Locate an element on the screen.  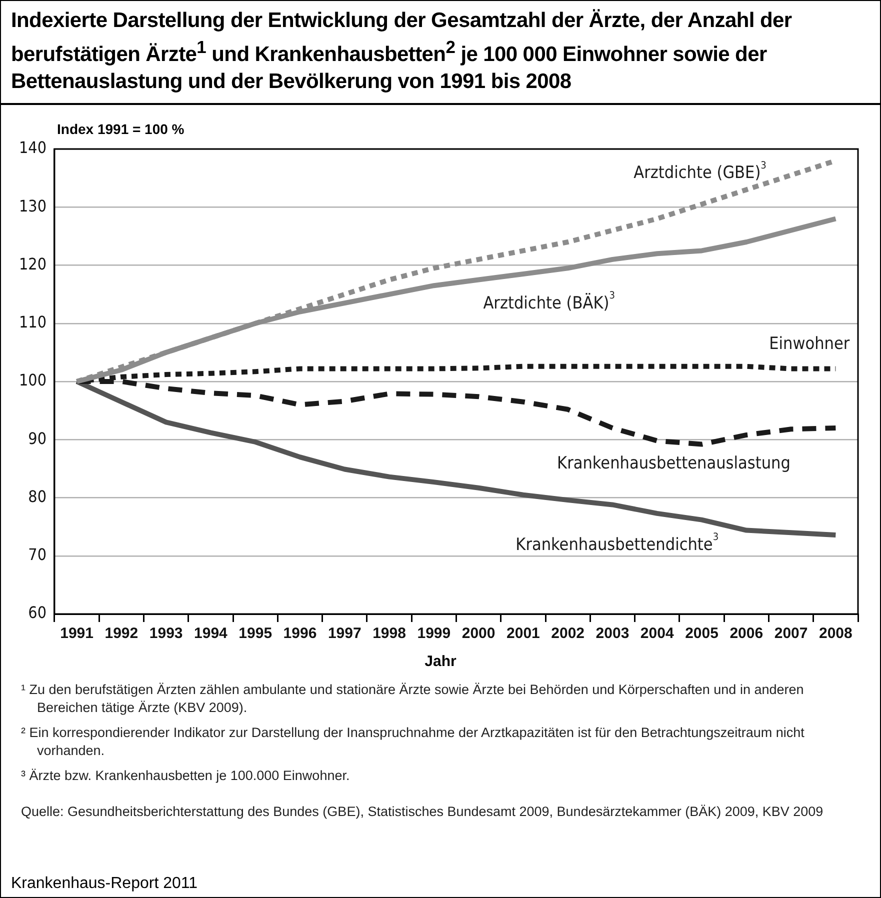
y-tick-label: 60 is located at coordinates (37, 612).